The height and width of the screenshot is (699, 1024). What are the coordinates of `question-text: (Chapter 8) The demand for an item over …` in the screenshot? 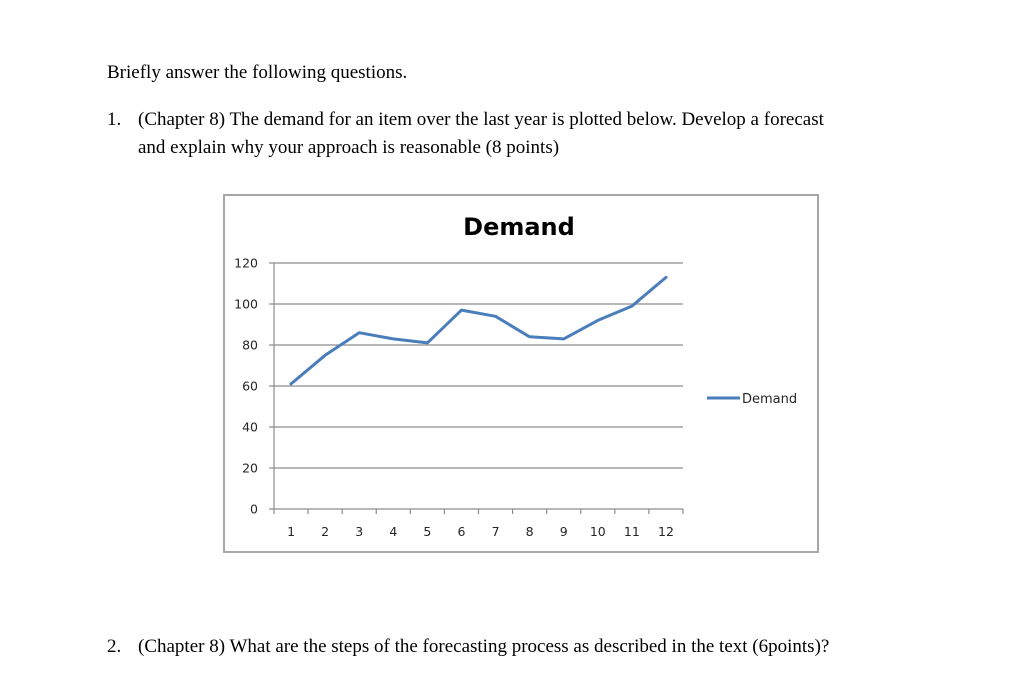 It's located at (481, 134).